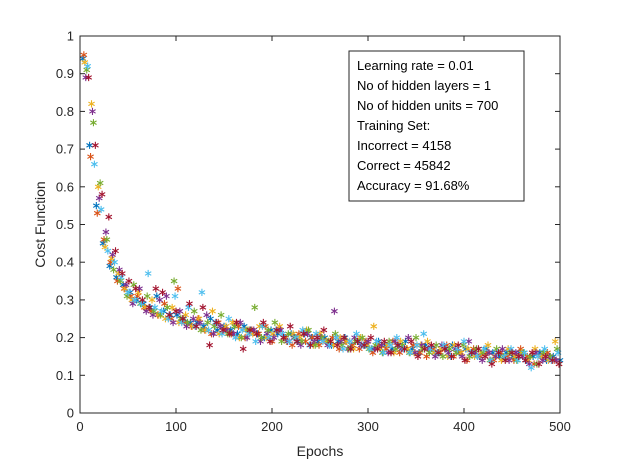 This screenshot has width=619, height=464. I want to click on y-tick-label: 0.6, so click(65, 186).